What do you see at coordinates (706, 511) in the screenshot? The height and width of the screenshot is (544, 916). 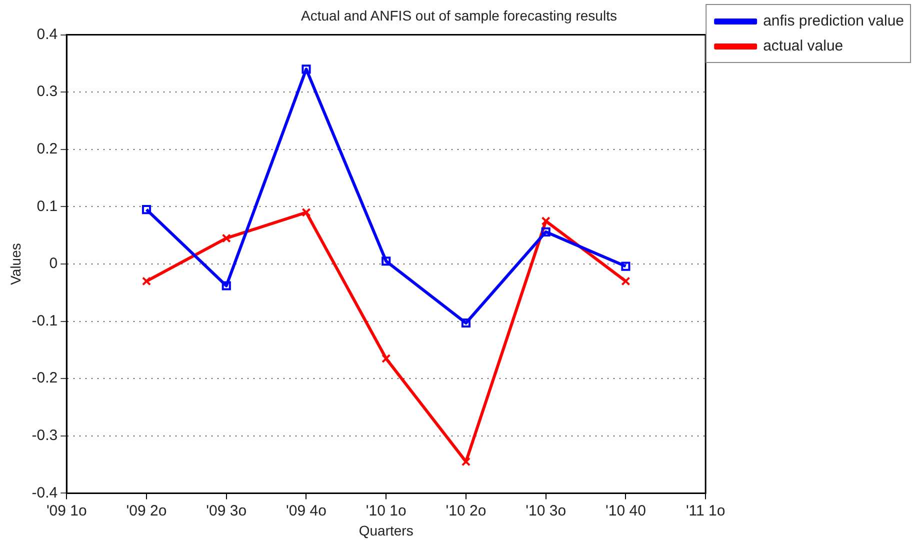 I see `x-tick-label: '11 1o` at bounding box center [706, 511].